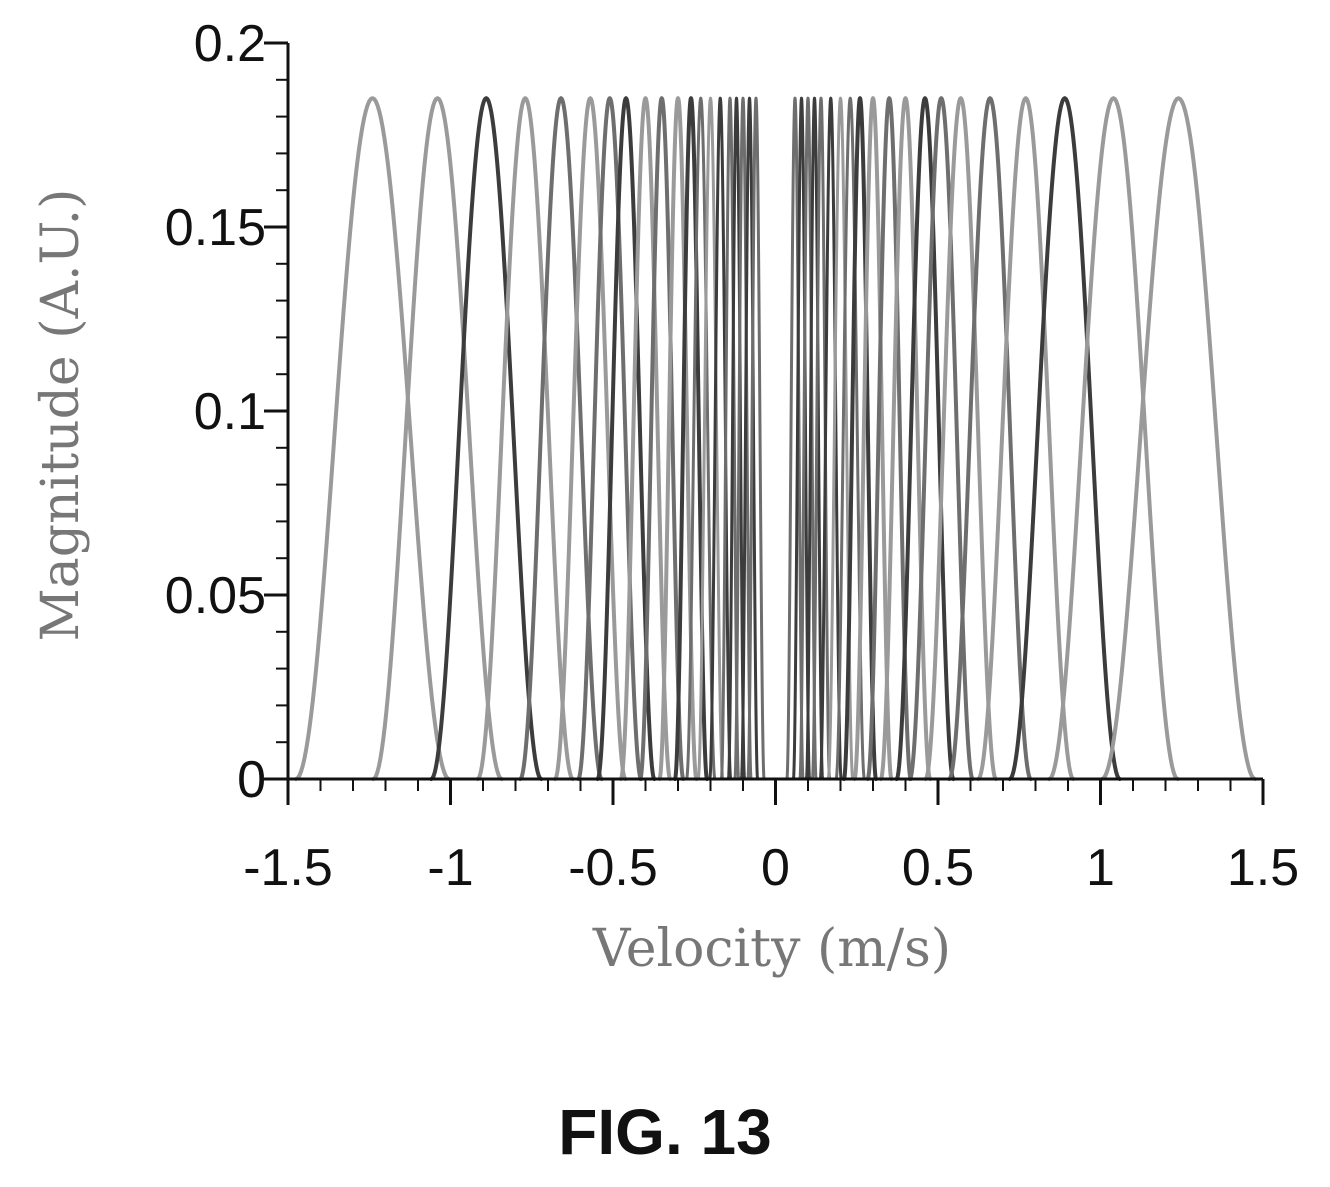 The width and height of the screenshot is (1330, 1187). Describe the element at coordinates (775, 868) in the screenshot. I see `x-tick-label: 0` at that location.